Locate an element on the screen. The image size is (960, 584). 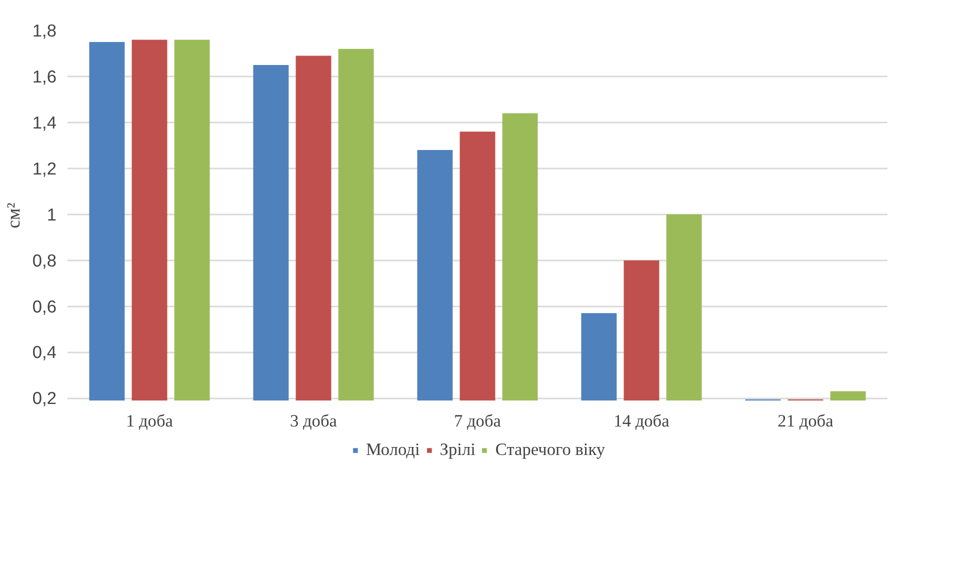
legend-label: Молоді is located at coordinates (393, 450).